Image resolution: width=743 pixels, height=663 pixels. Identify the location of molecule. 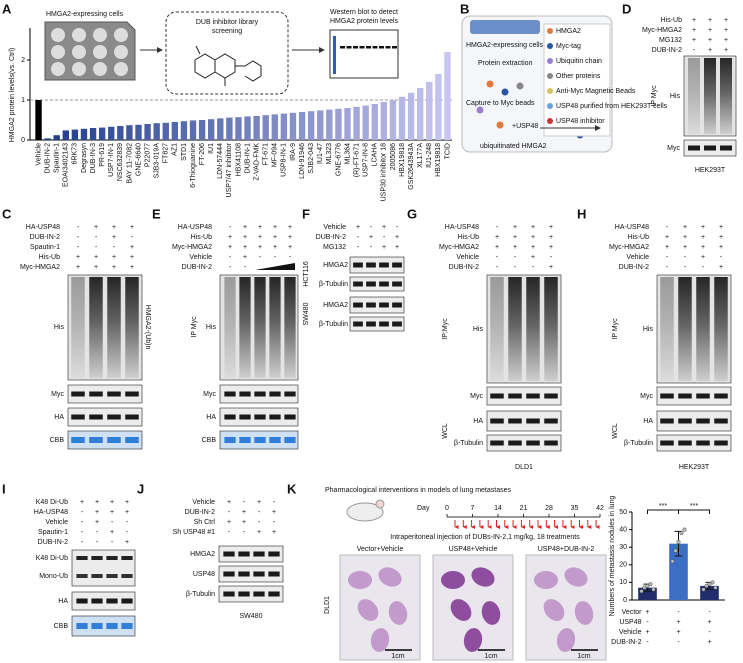
(228, 65).